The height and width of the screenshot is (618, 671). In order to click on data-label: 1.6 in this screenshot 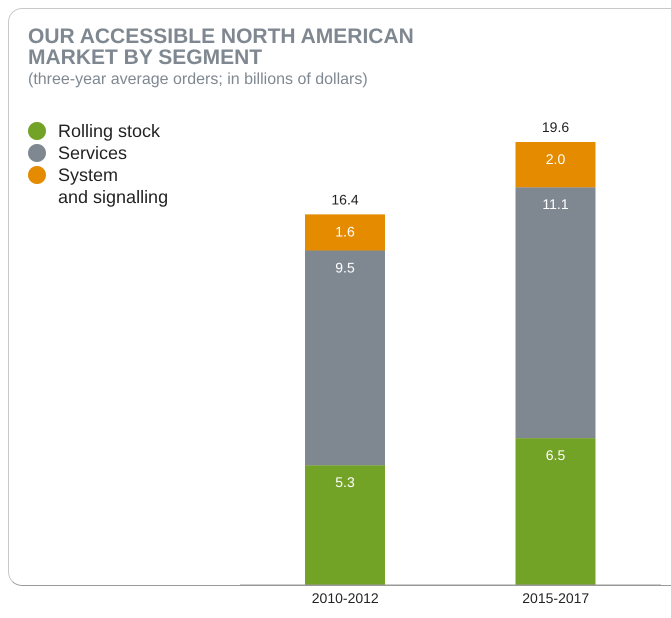, I will do `click(345, 231)`.